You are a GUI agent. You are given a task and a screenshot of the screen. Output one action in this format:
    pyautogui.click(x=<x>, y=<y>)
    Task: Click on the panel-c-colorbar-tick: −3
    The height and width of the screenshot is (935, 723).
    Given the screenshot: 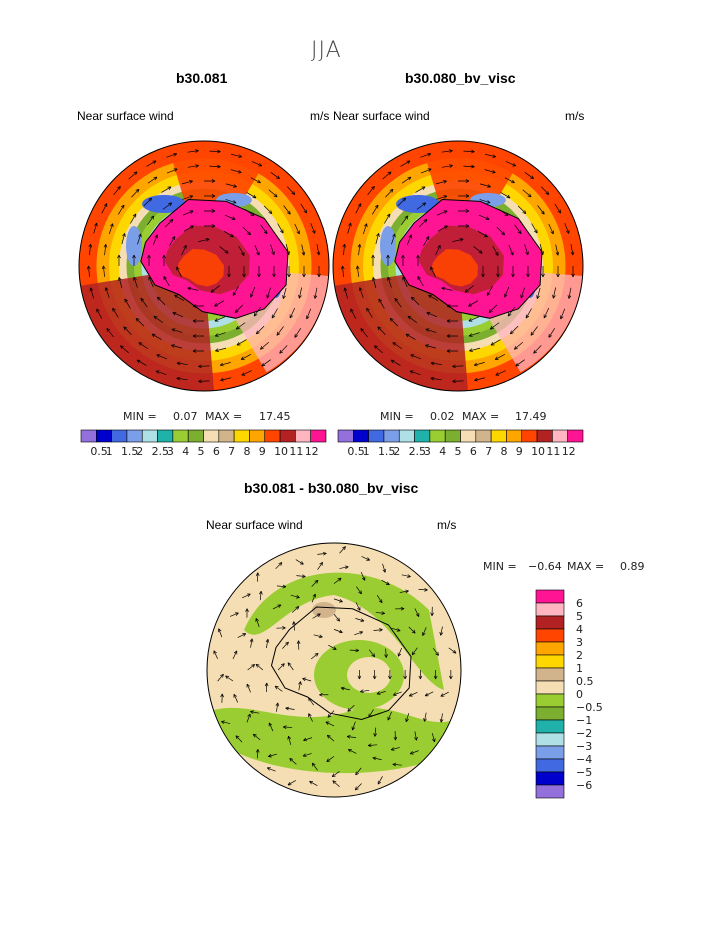 What is the action you would take?
    pyautogui.click(x=584, y=746)
    